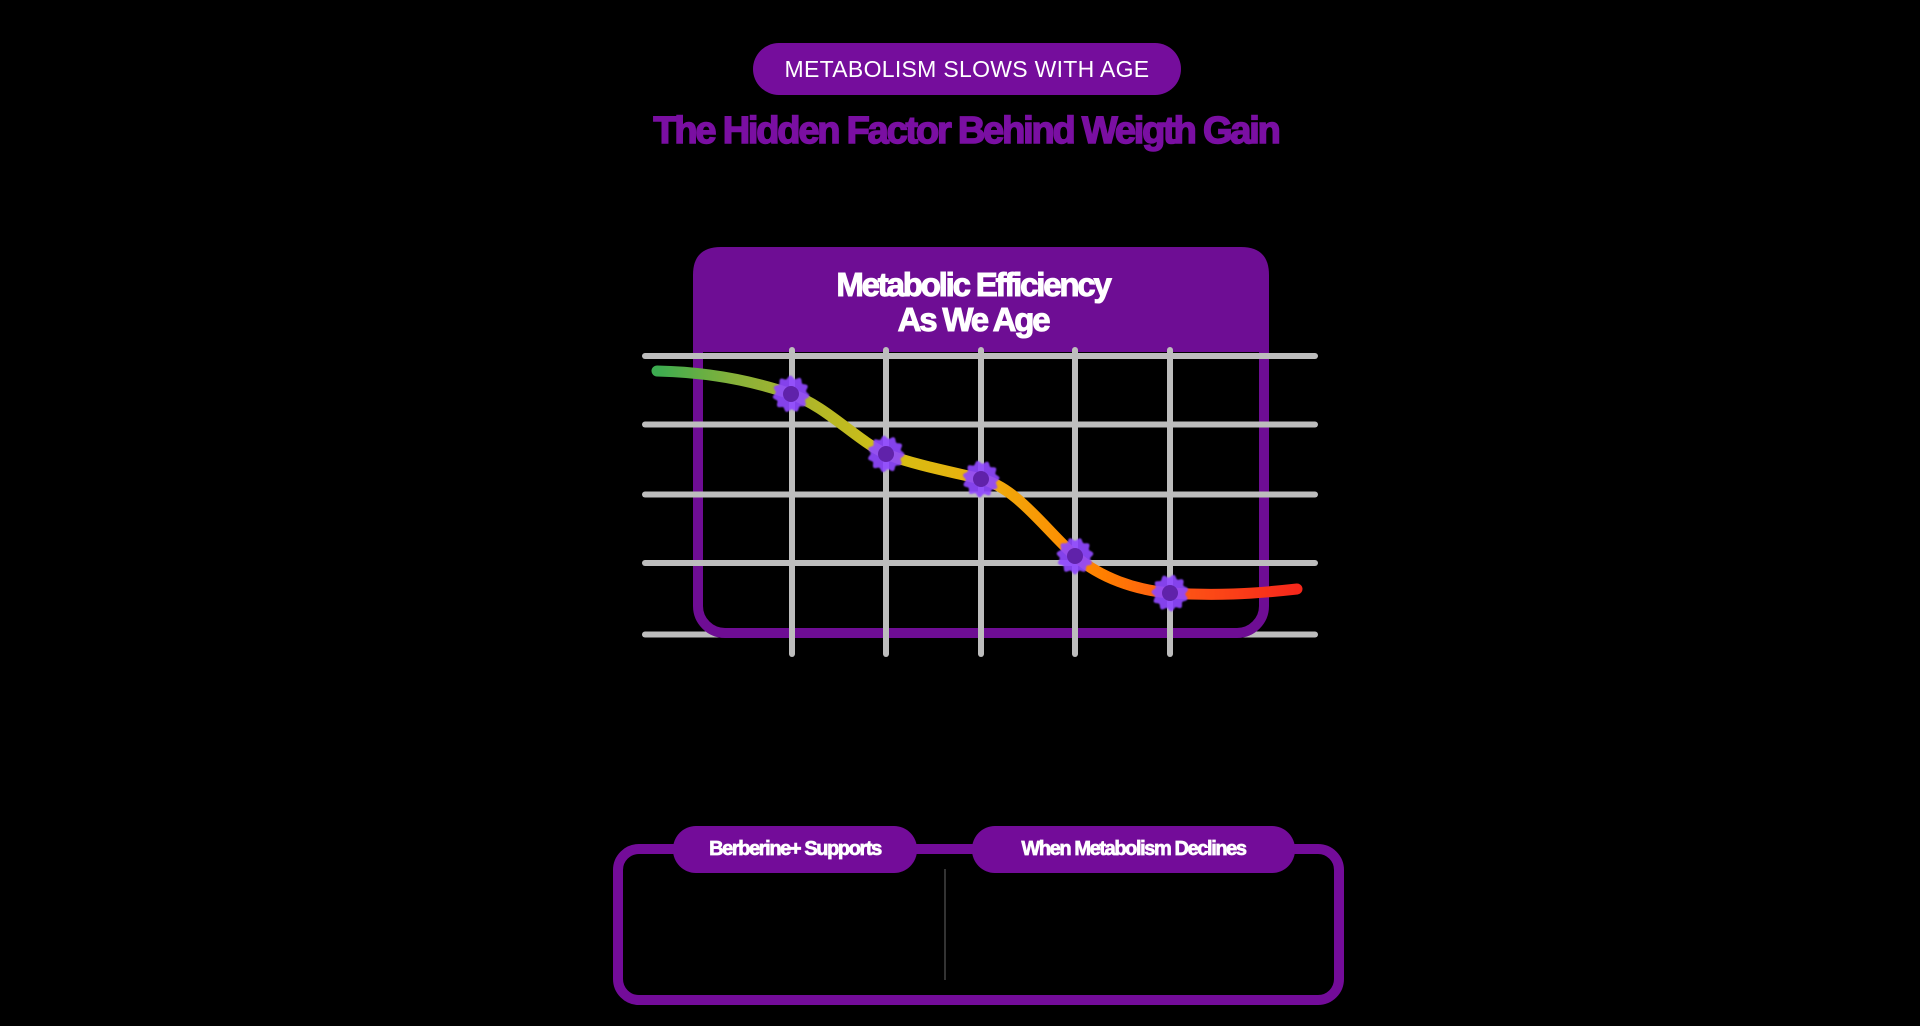 The height and width of the screenshot is (1026, 1920). What do you see at coordinates (974, 319) in the screenshot?
I see `svg-text: As We Age` at bounding box center [974, 319].